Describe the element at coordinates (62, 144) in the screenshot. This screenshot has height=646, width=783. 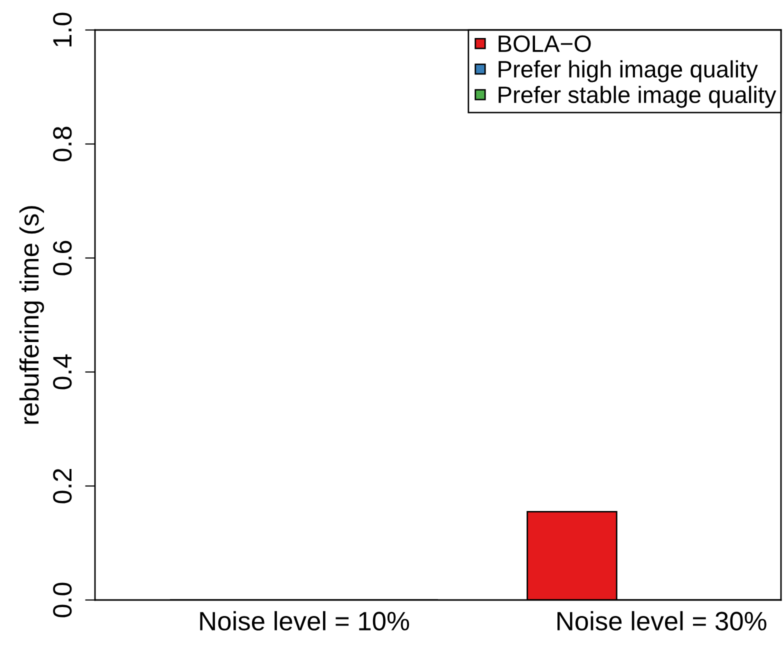
I see `y-tick-label: 0.8` at that location.